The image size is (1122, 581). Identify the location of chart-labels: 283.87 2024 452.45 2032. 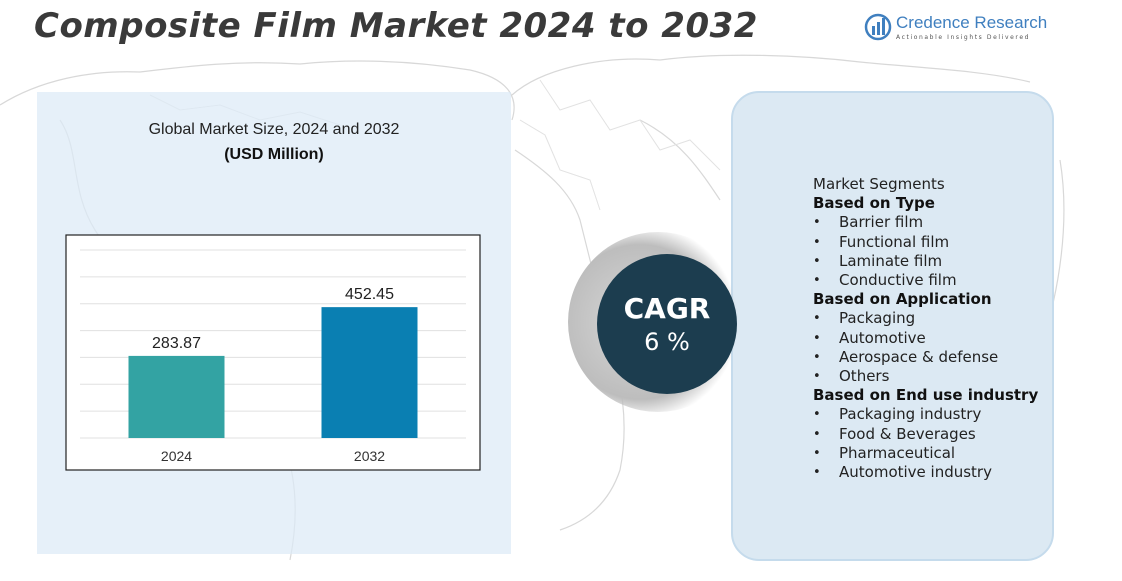
(273, 375).